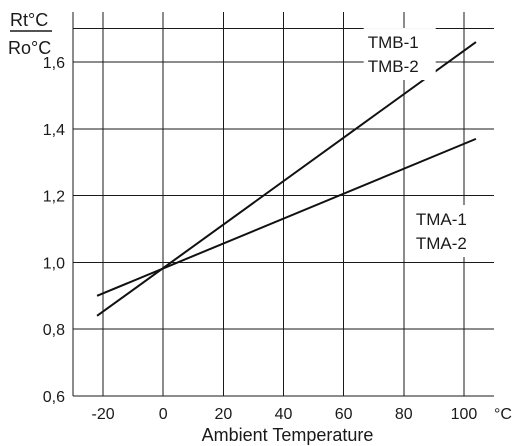 Image resolution: width=517 pixels, height=446 pixels. I want to click on y-tick-label: 1,2, so click(54, 197).